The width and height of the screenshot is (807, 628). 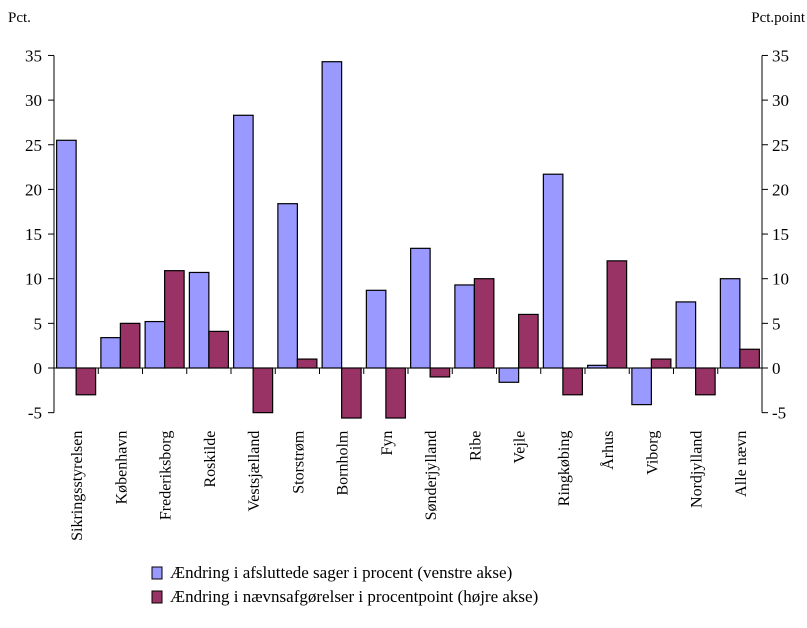 I want to click on right-tick-label: 35, so click(x=780, y=55).